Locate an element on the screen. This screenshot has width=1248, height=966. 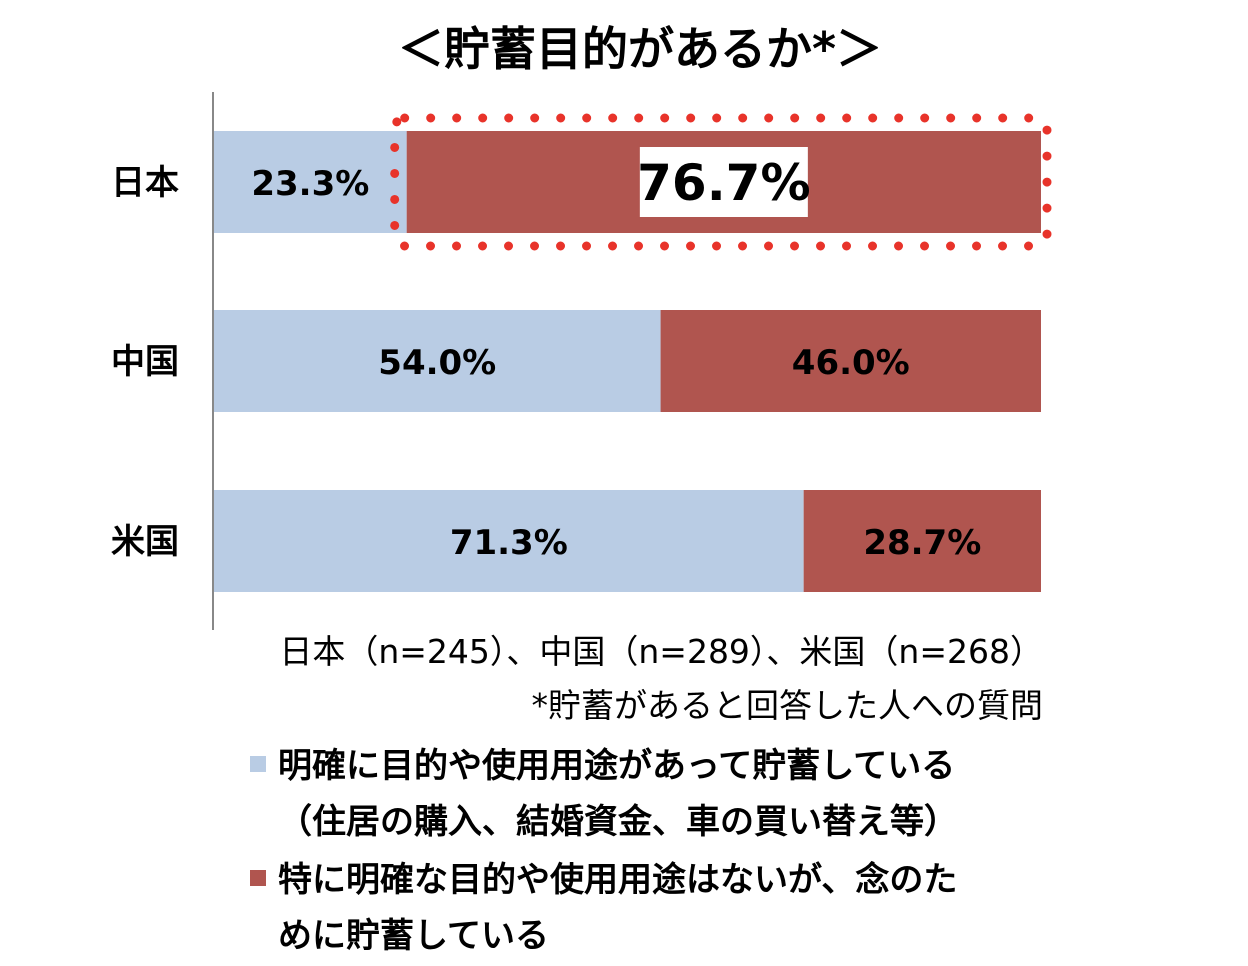
data-label: 23.3% is located at coordinates (310, 184).